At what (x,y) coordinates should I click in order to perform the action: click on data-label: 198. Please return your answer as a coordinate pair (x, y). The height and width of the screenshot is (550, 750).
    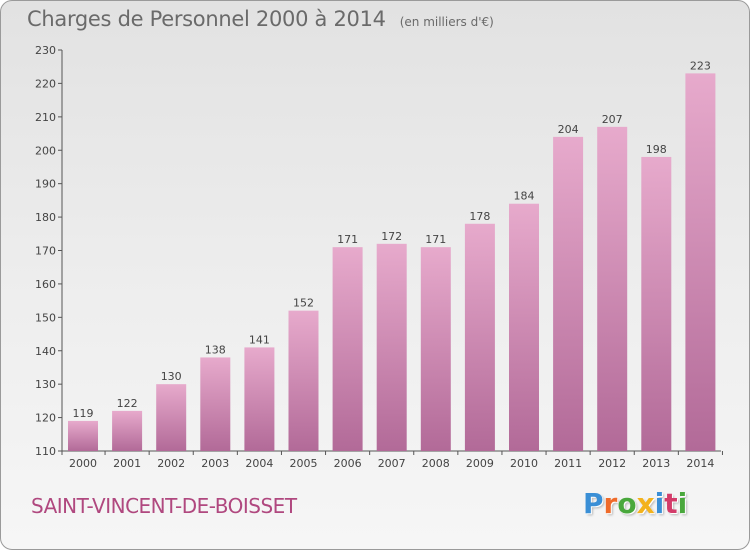
    Looking at the image, I should click on (656, 149).